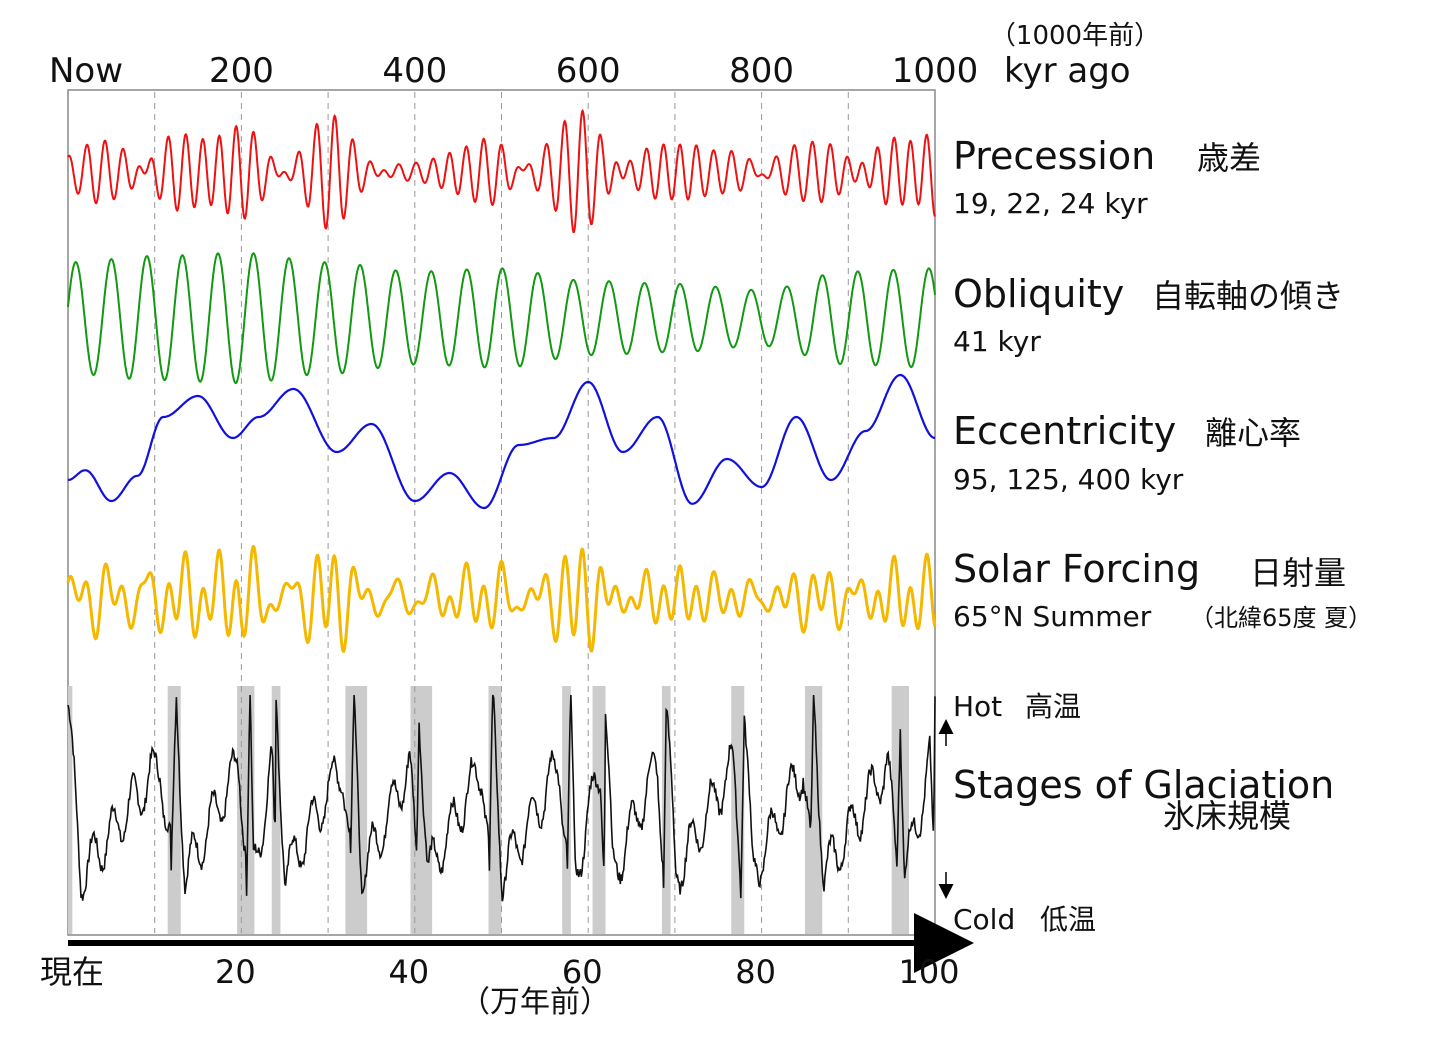  What do you see at coordinates (1075, 36) in the screenshot?
I see `top-axis-unit-note: （1000年前）` at bounding box center [1075, 36].